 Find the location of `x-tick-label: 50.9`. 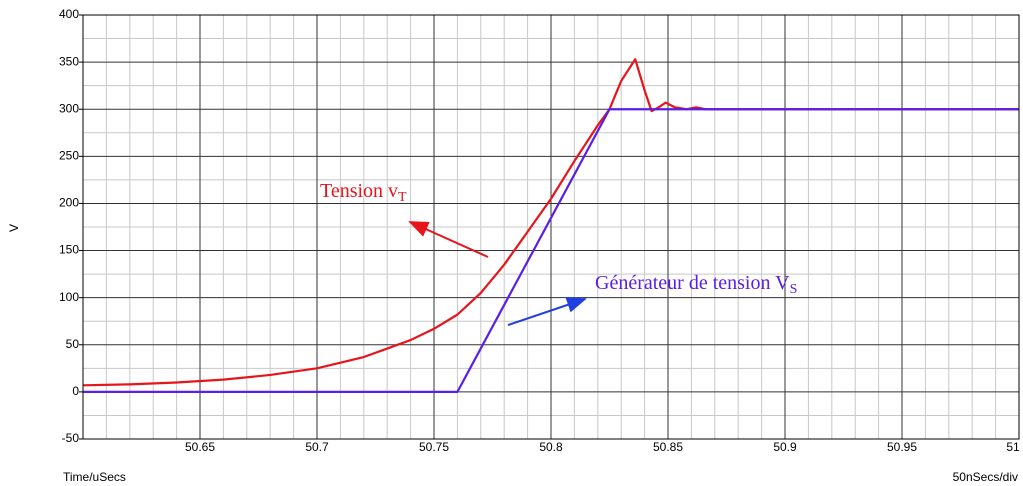

x-tick-label: 50.9 is located at coordinates (785, 447).